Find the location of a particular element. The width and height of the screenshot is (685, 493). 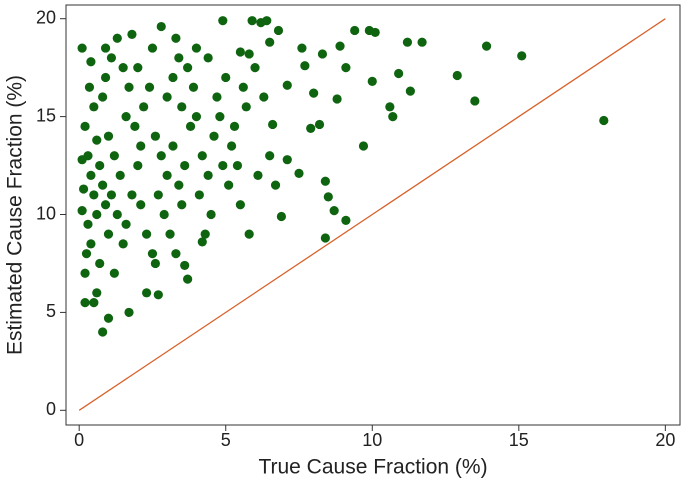

y-tick-label: 5 is located at coordinates (51, 311).